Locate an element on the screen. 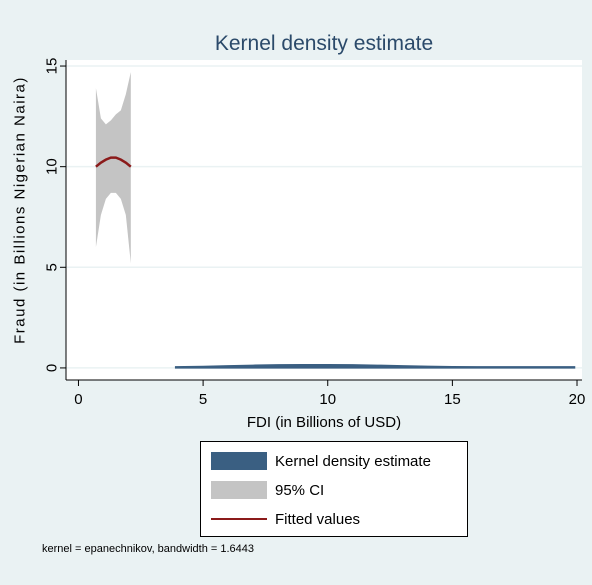 The width and height of the screenshot is (592, 585). legend-item-kde: Kernel density estimate is located at coordinates (321, 461).